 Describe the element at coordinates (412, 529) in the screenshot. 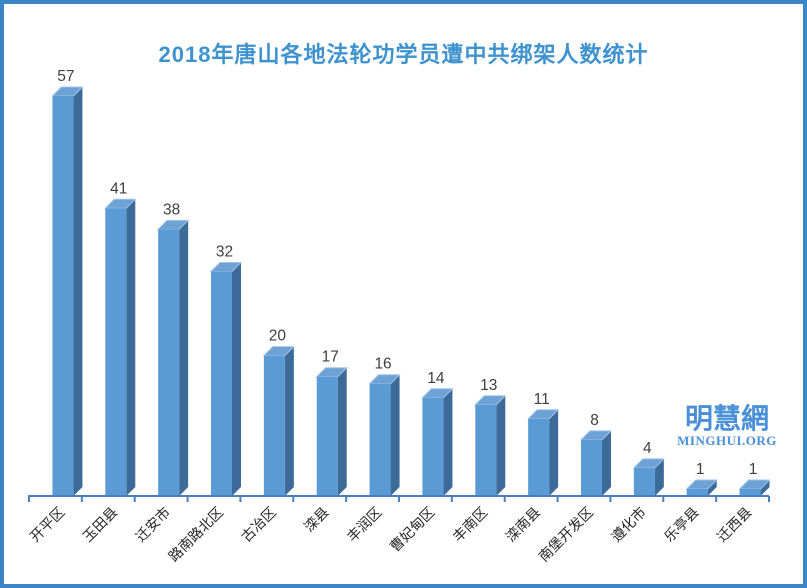

I see `category-label: 曹妃甸区` at that location.